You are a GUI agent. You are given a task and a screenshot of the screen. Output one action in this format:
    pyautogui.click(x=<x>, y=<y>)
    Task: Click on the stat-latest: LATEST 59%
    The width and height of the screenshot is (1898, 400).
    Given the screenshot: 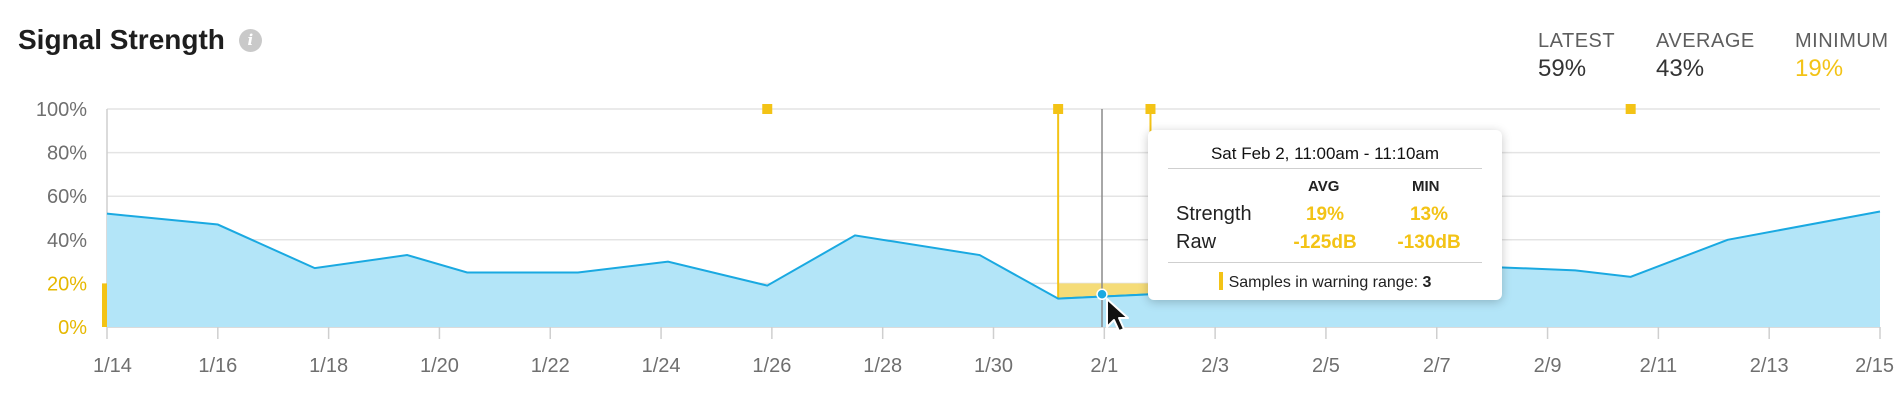 What is the action you would take?
    pyautogui.click(x=1576, y=56)
    